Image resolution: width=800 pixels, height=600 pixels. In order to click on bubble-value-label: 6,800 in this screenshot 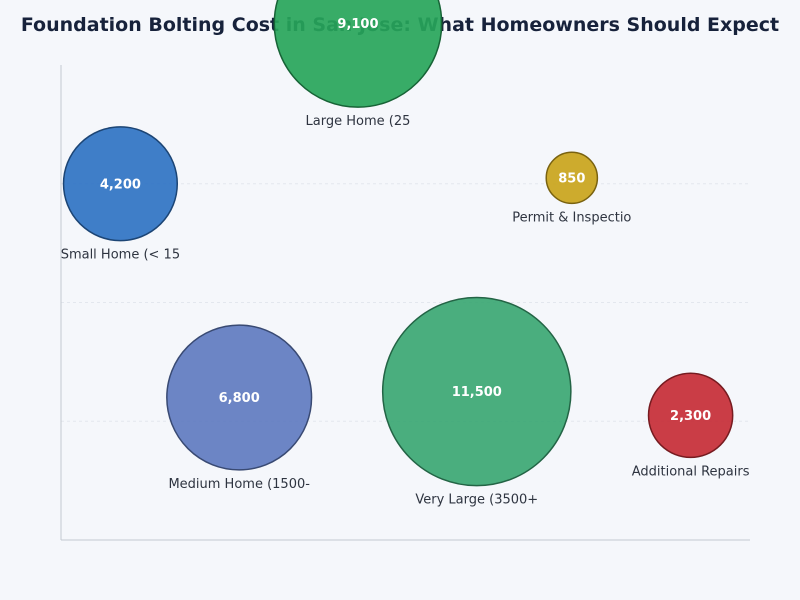, I will do `click(239, 398)`.